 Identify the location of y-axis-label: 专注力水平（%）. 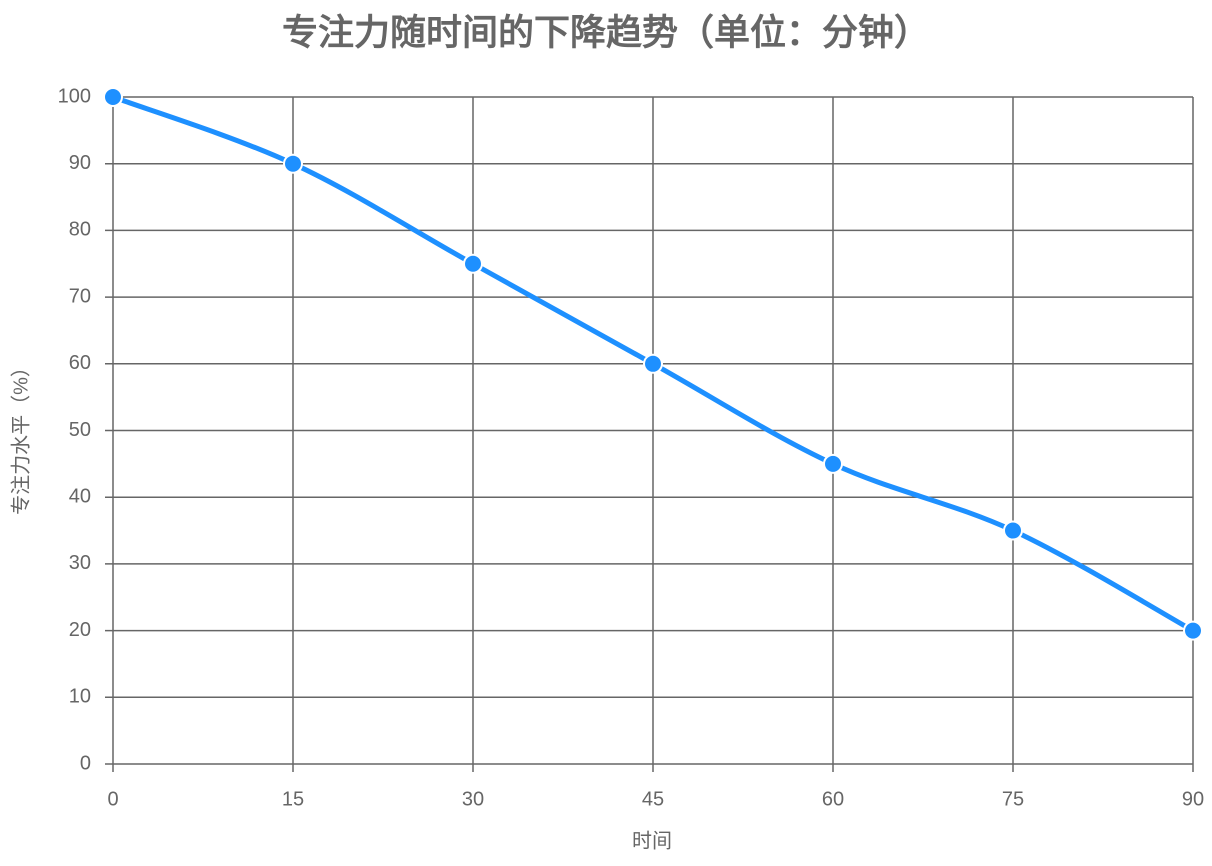
(20, 436).